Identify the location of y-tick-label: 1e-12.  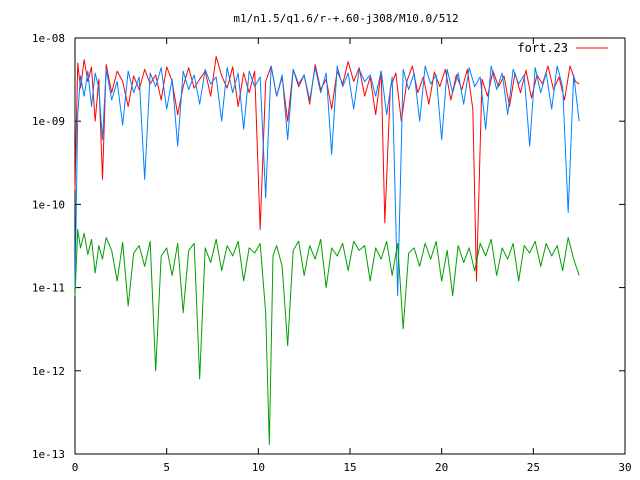
(48, 371).